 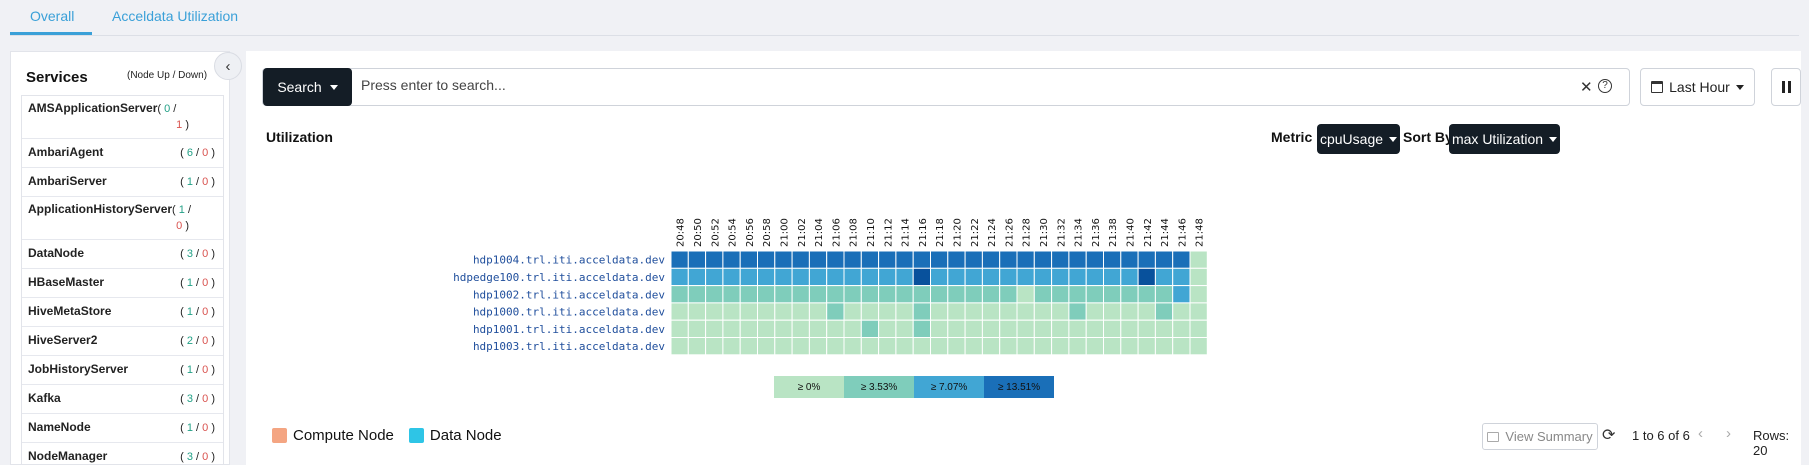 I want to click on view-summary-button: View Summary, so click(x=1540, y=436).